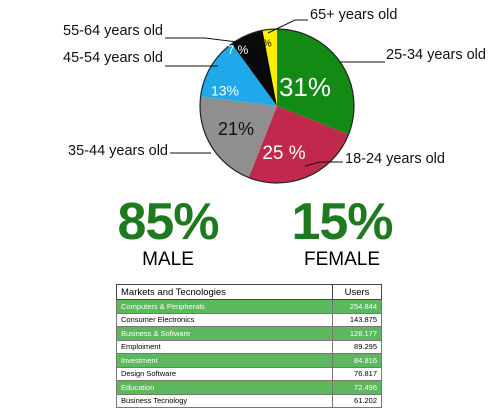  I want to click on users-cell: 76.817, so click(357, 373).